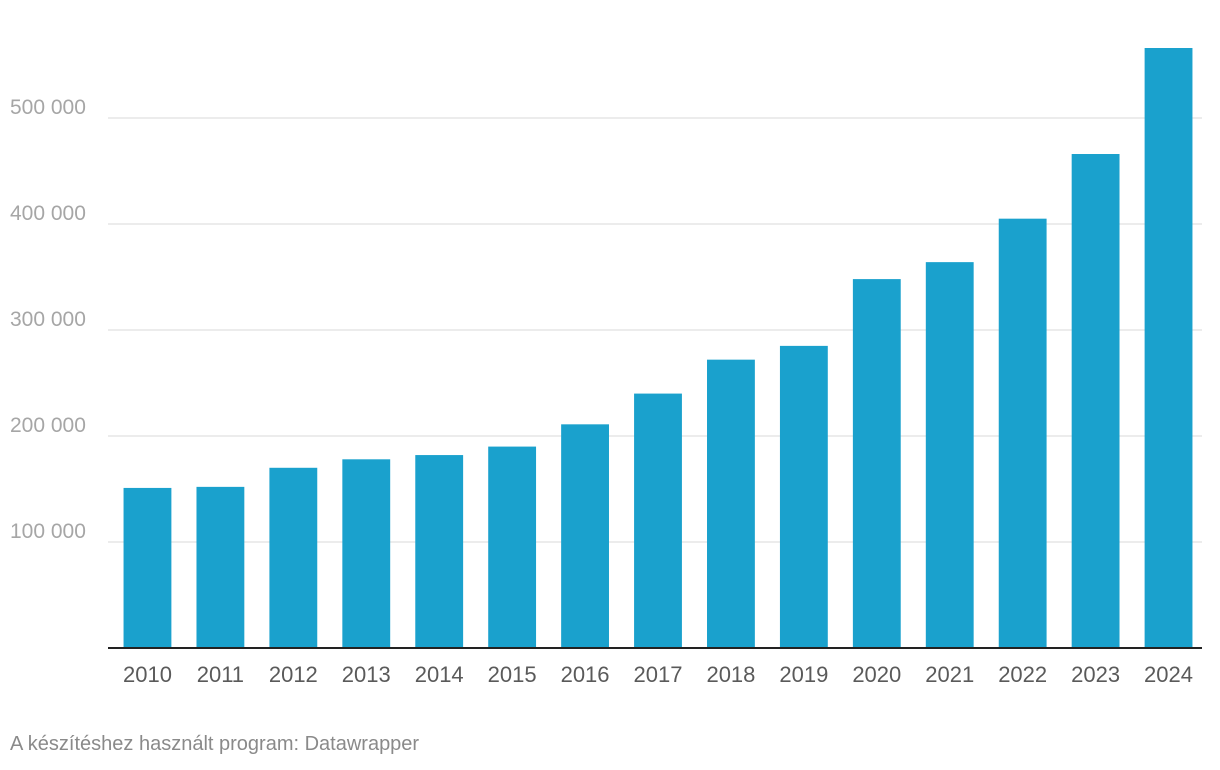  What do you see at coordinates (731, 503) in the screenshot?
I see `bar-2018` at bounding box center [731, 503].